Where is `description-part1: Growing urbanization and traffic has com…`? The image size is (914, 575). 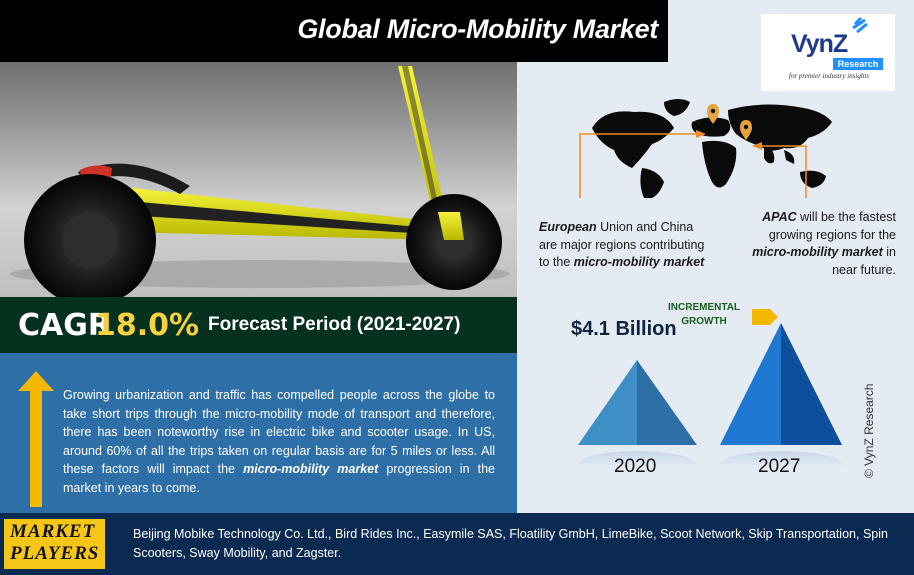 description-part1: Growing urbanization and traffic has com… is located at coordinates (279, 432).